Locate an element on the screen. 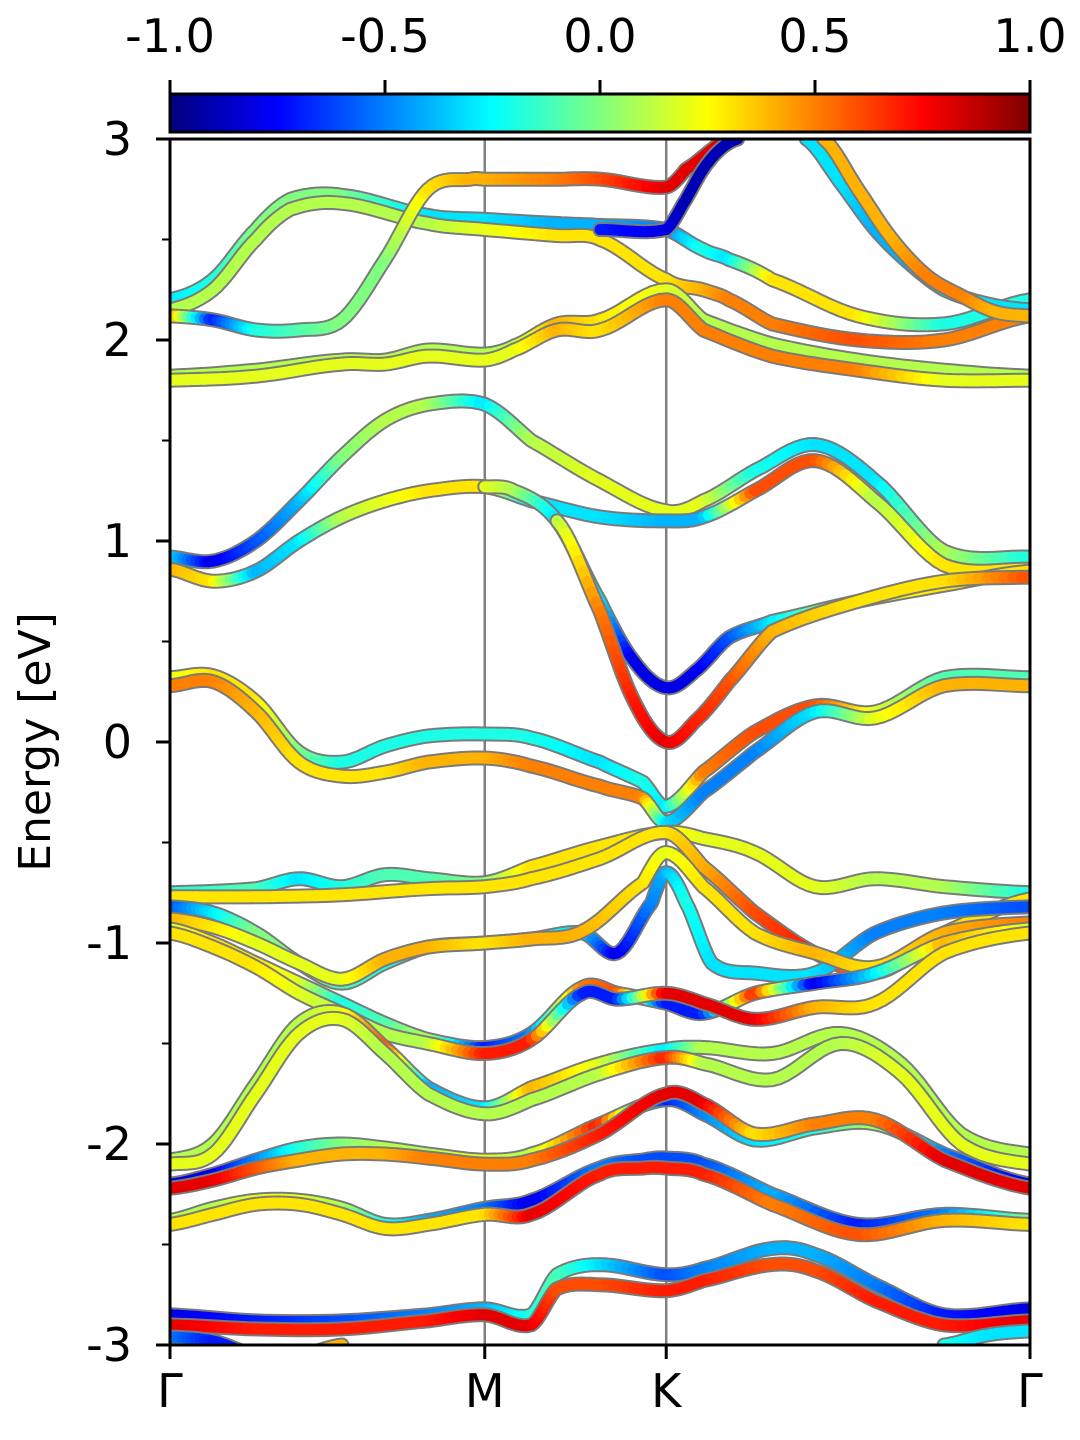 This screenshot has width=1080, height=1440. colorbar: -1.0 -0.5 0.0 0.5 1.0 is located at coordinates (596, 71).